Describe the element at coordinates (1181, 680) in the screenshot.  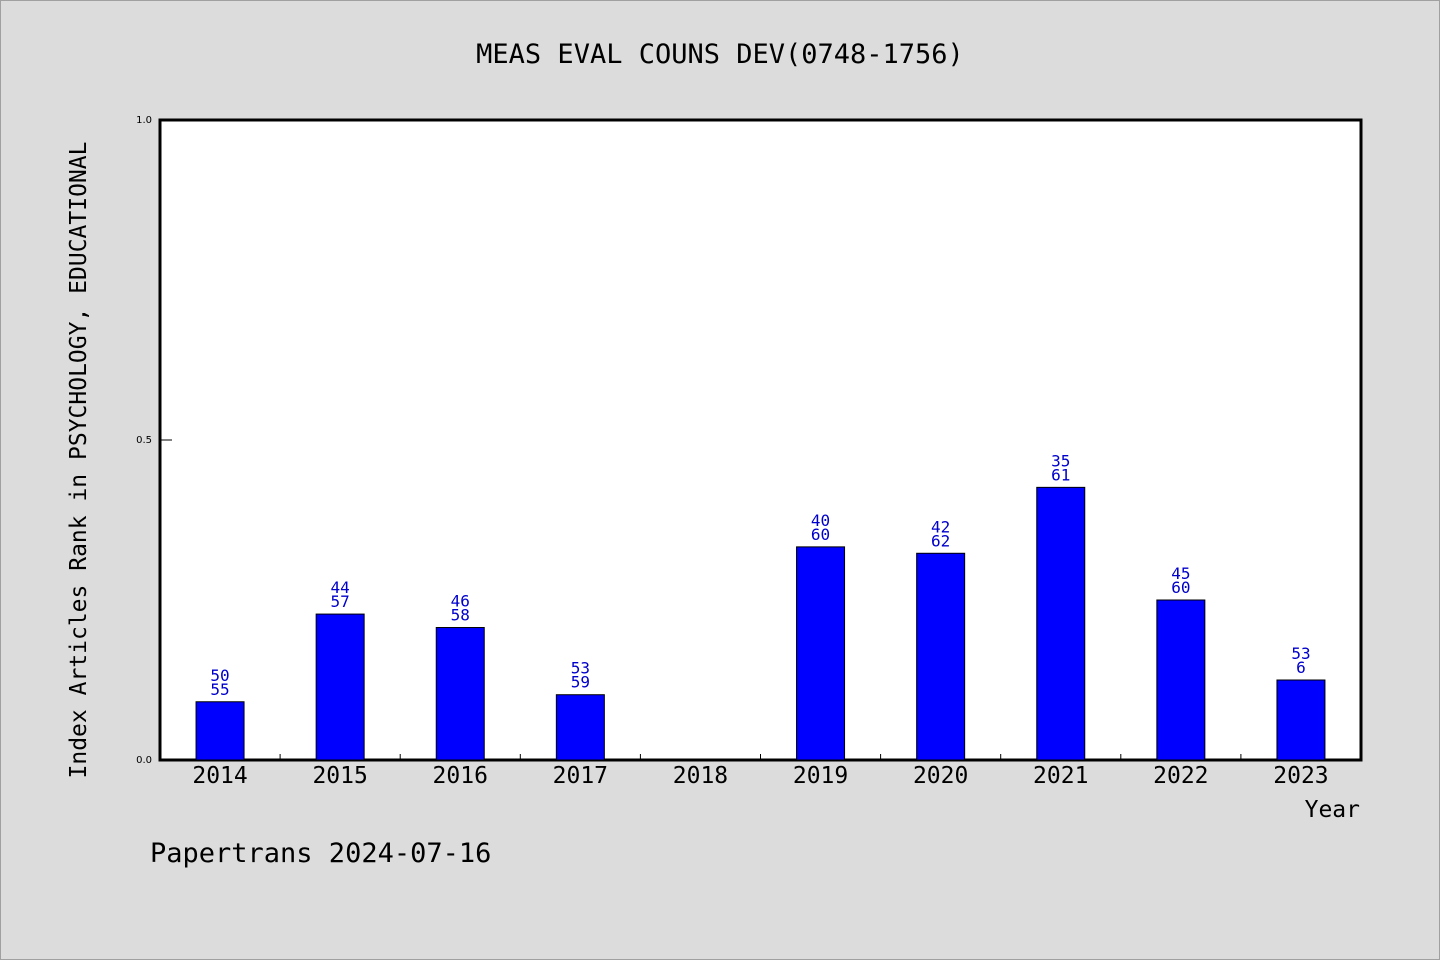
I see `bar-2022` at that location.